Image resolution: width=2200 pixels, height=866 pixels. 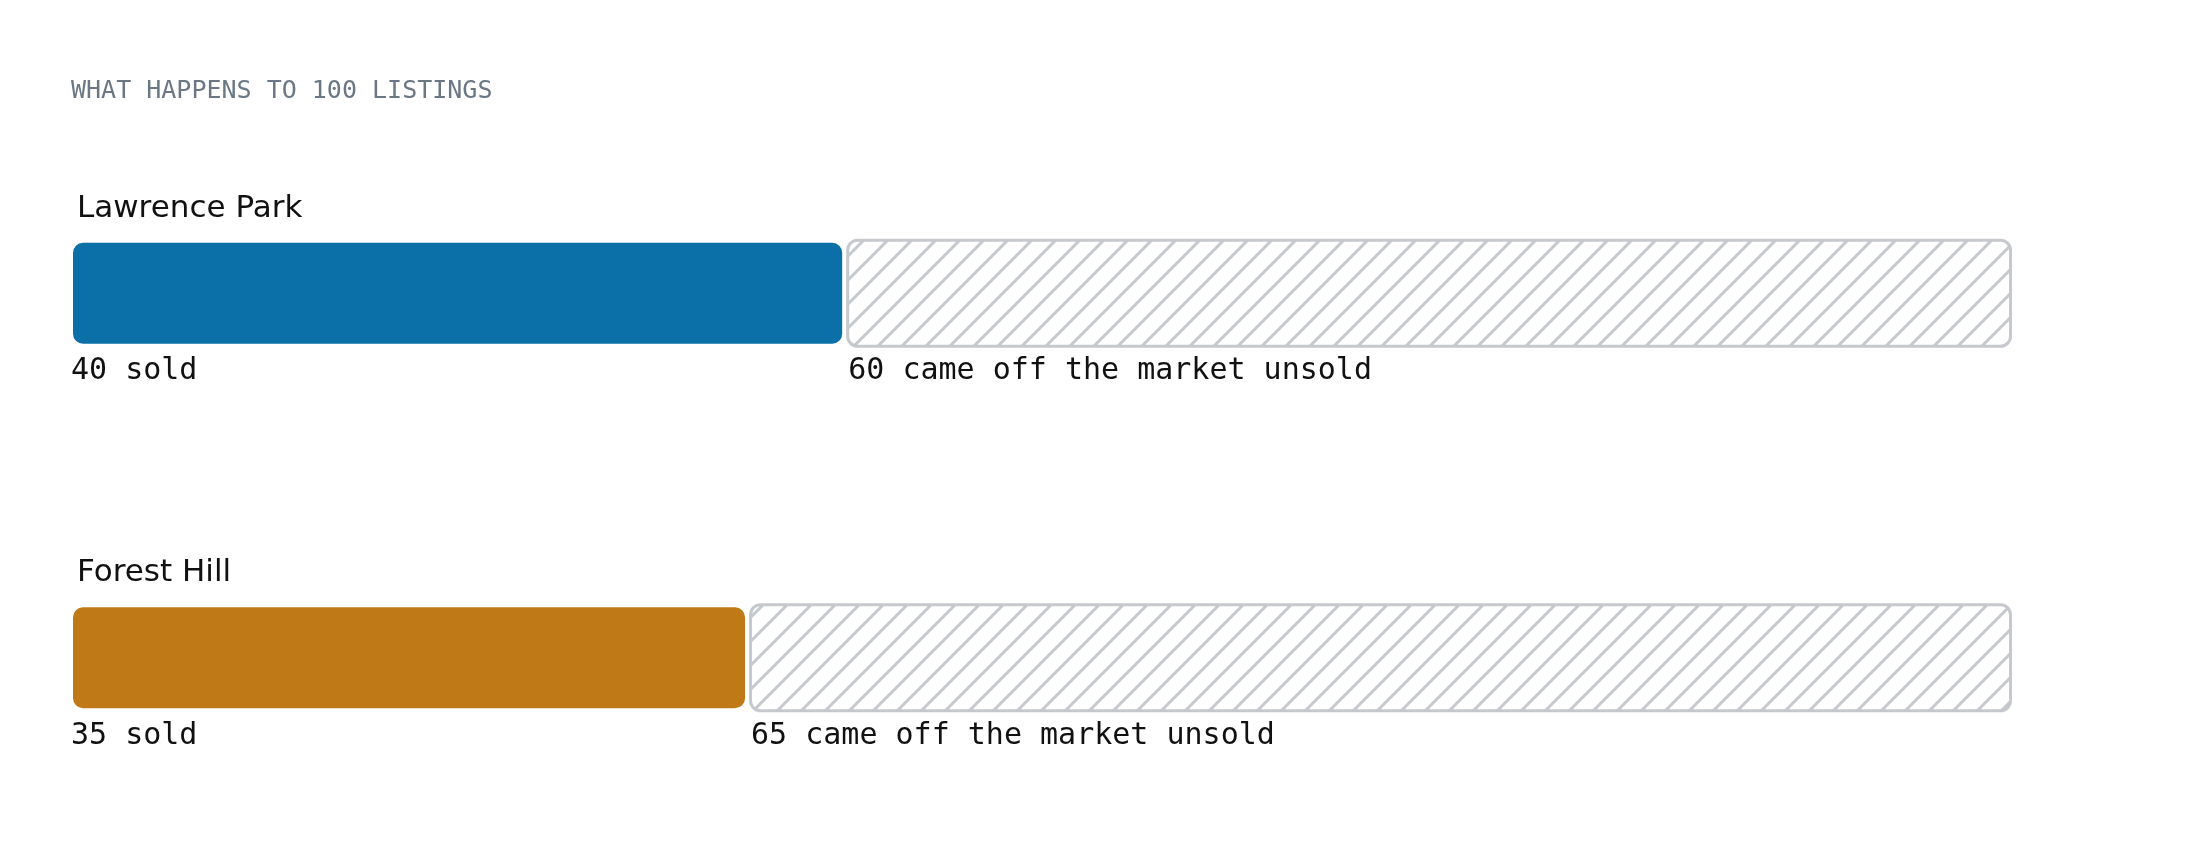 What do you see at coordinates (154, 570) in the screenshot?
I see `y-tick-label: Forest Hill` at bounding box center [154, 570].